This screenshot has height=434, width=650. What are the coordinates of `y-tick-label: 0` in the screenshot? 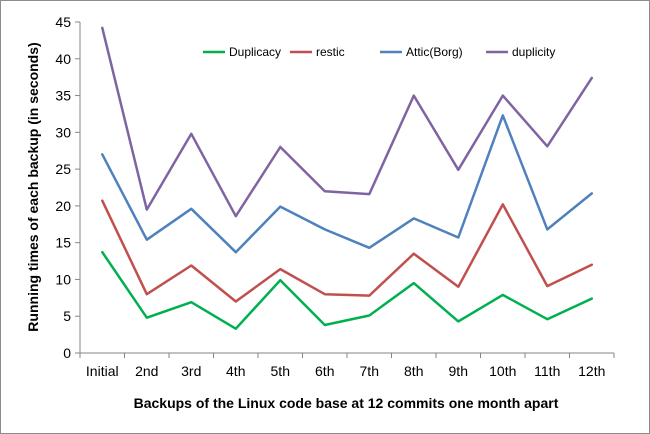 It's located at (67, 353).